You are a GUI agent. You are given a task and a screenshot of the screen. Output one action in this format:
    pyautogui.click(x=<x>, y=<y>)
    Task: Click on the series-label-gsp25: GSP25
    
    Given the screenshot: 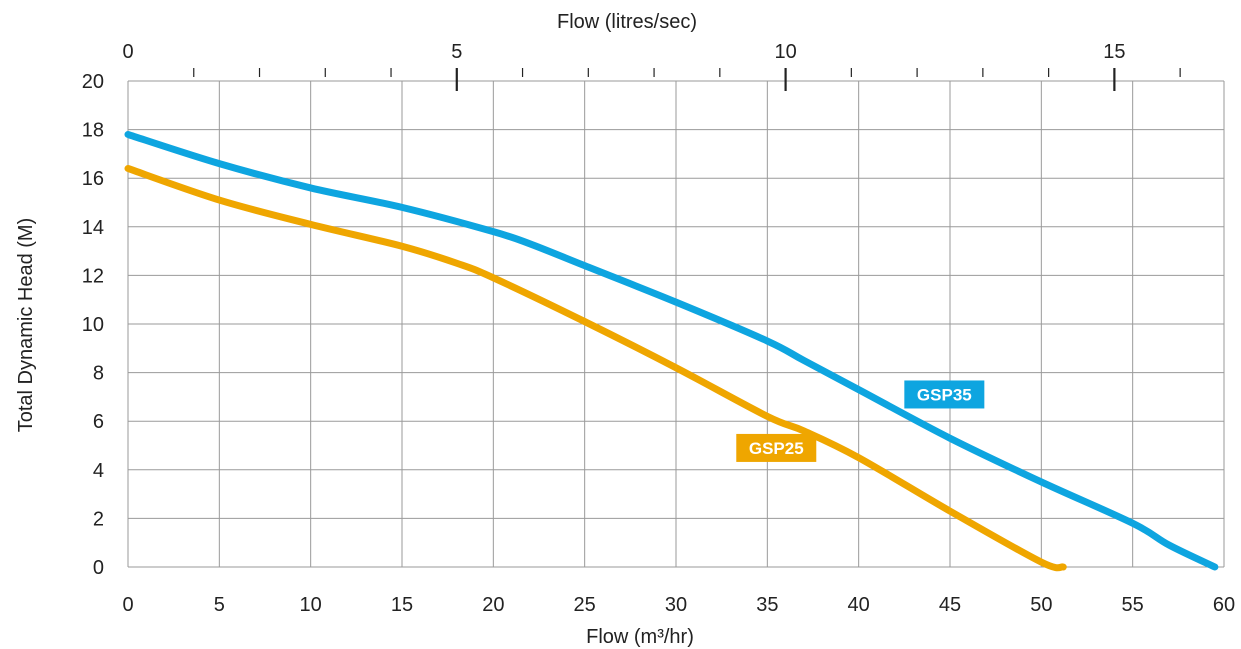 What is the action you would take?
    pyautogui.click(x=776, y=447)
    